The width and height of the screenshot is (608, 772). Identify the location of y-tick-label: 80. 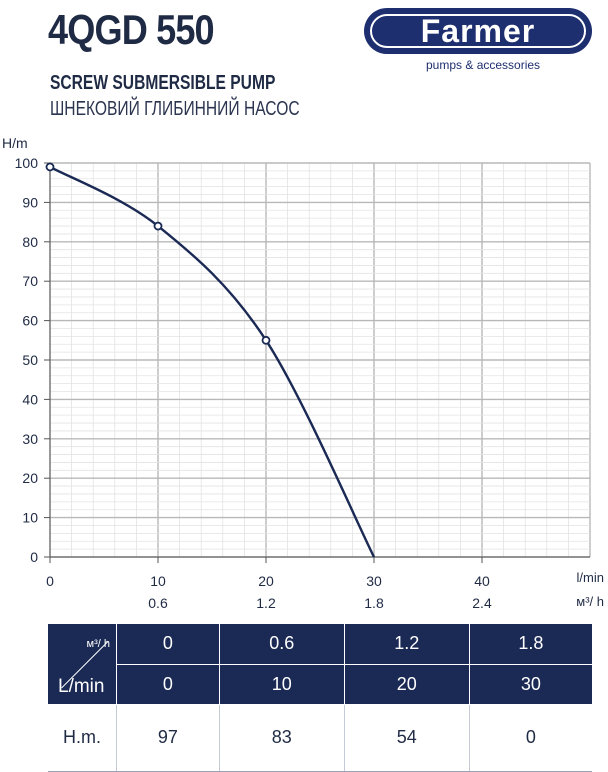
(30, 242).